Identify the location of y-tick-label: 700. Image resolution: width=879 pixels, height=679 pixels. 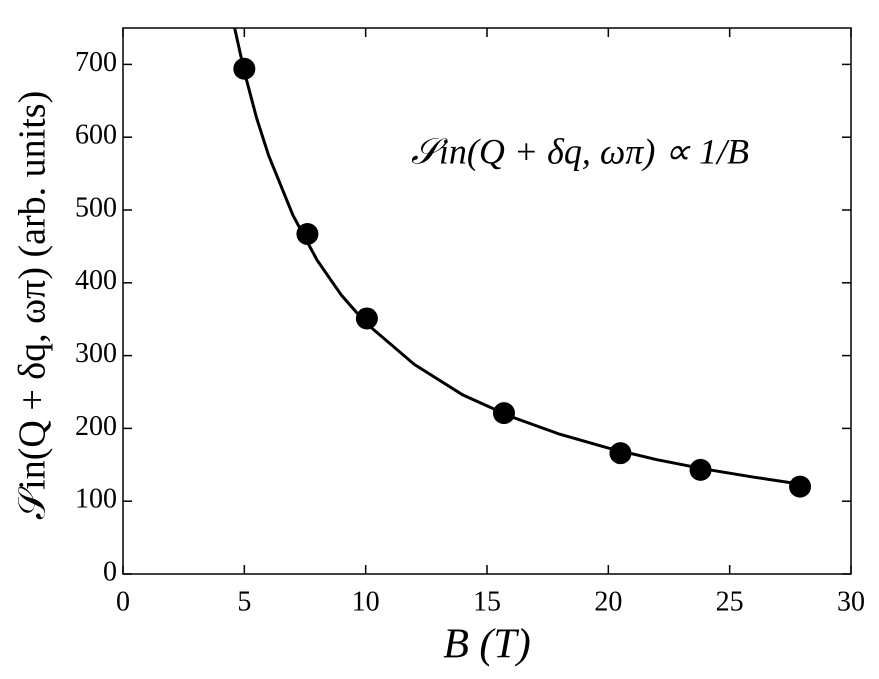
(96, 62).